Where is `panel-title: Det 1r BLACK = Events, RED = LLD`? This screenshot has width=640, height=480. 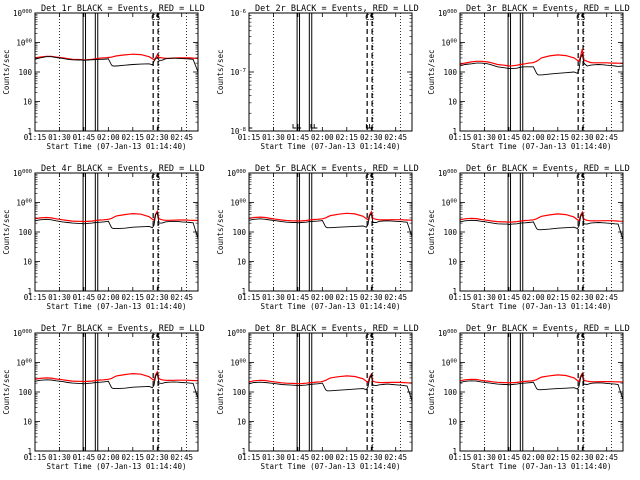
panel-title: Det 1r BLACK = Events, RED = LLD is located at coordinates (123, 9).